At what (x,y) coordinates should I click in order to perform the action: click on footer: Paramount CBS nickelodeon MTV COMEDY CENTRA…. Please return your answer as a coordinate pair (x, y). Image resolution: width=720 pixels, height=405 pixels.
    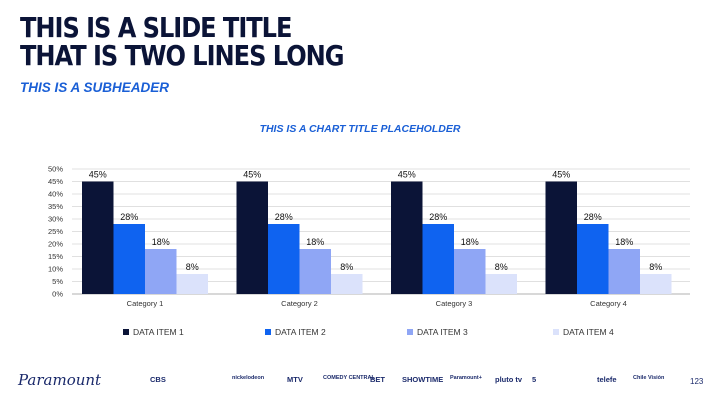
    Looking at the image, I should click on (360, 383).